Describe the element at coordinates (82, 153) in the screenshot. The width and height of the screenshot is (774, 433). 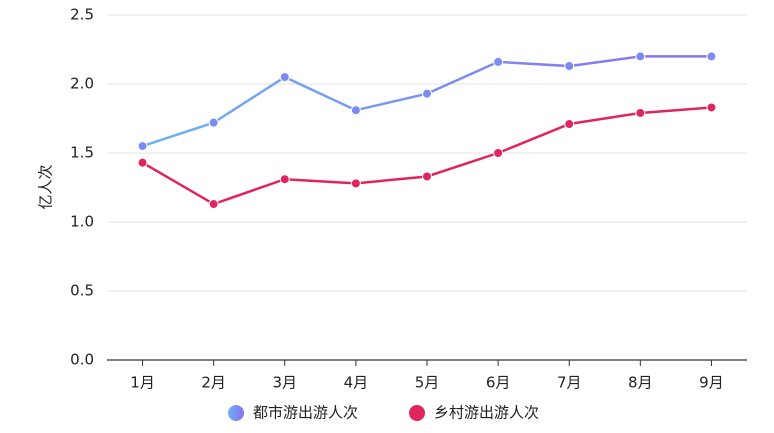
I see `y-tick-label: 1.5` at that location.